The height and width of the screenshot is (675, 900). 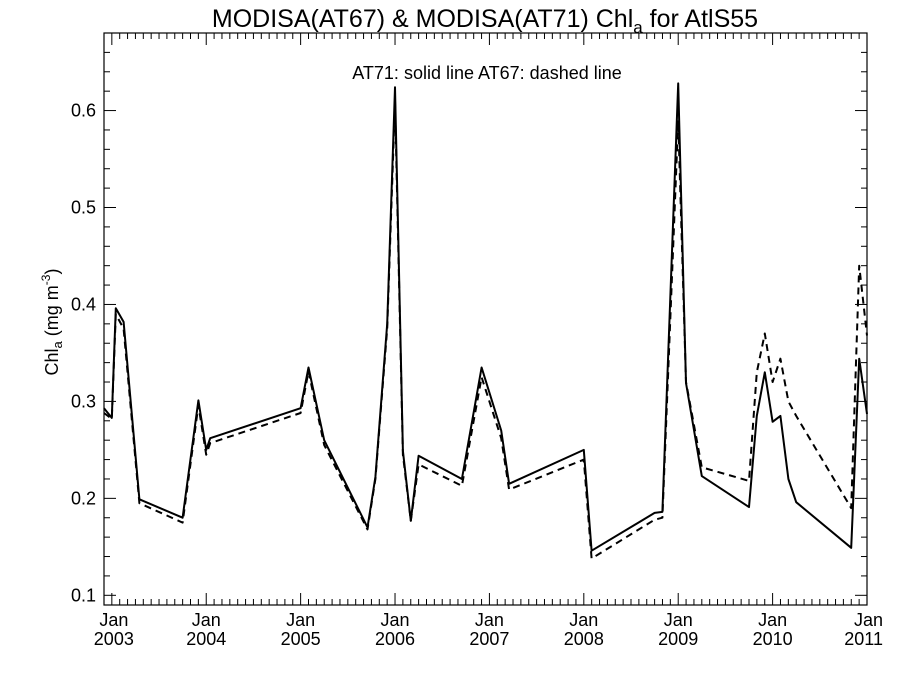 What do you see at coordinates (772, 620) in the screenshot?
I see `x-tick-month-7: Jan` at bounding box center [772, 620].